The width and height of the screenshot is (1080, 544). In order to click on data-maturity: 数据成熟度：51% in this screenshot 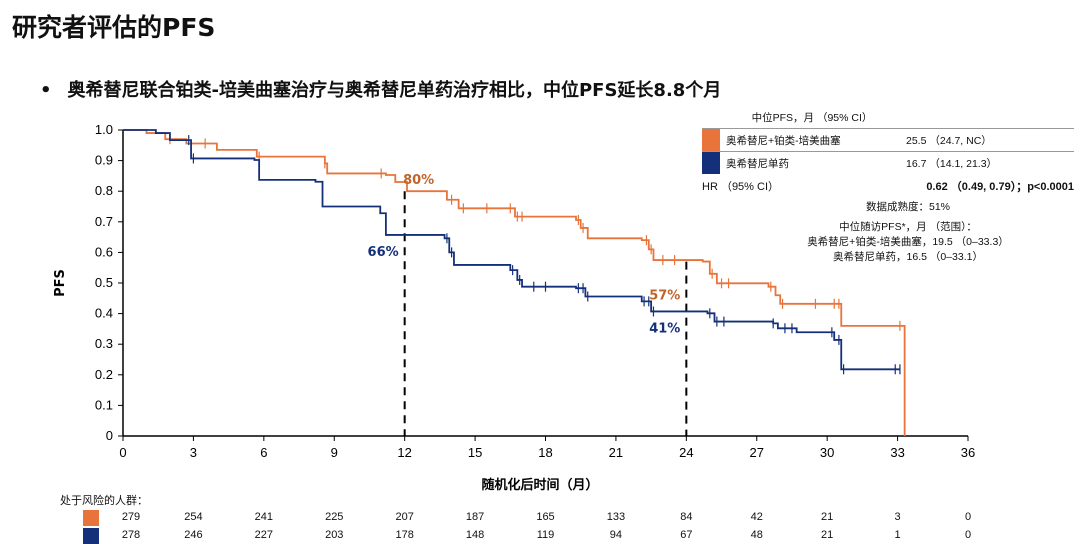, I will do `click(907, 207)`.